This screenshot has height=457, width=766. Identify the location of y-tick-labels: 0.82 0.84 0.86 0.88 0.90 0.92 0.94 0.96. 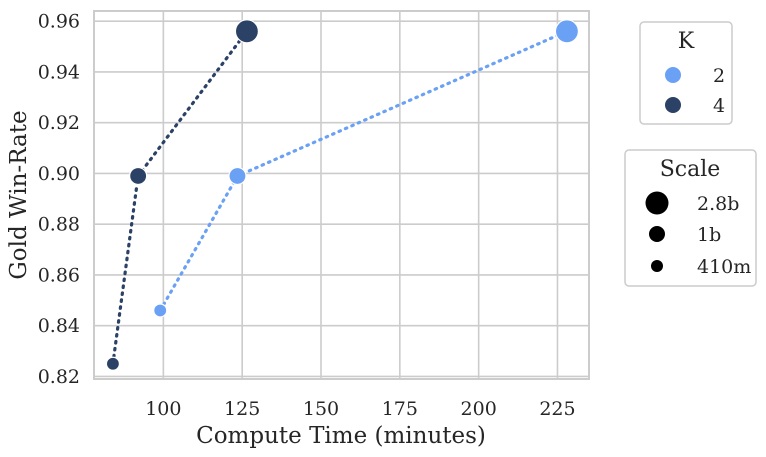
(59, 199).